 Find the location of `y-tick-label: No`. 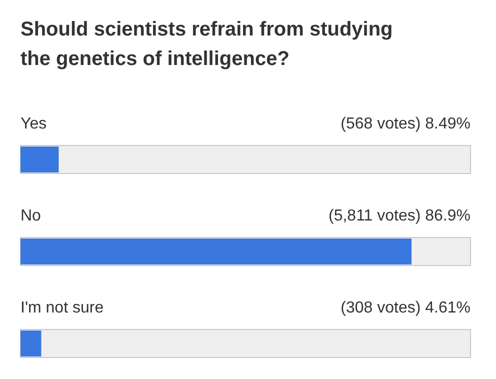

y-tick-label: No is located at coordinates (31, 216).